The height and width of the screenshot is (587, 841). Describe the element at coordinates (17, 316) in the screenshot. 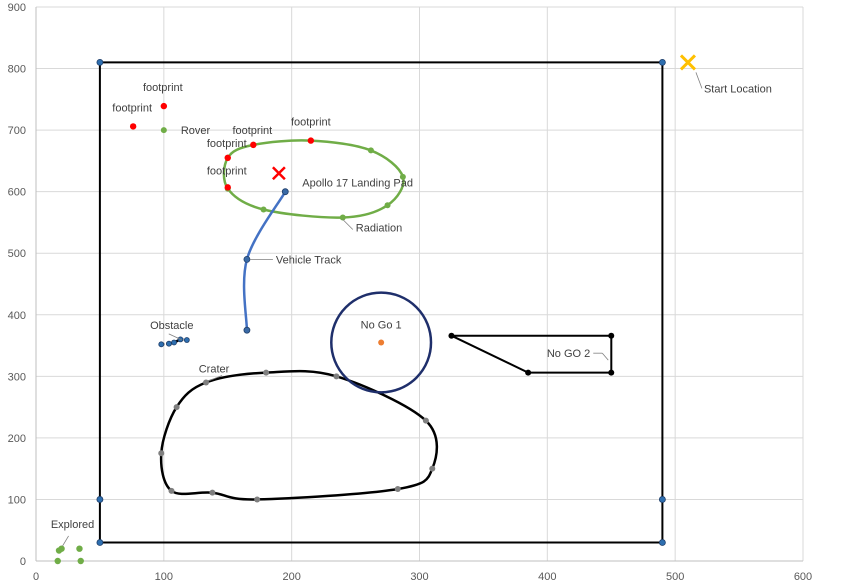

I see `y-tick-label-400: 400` at that location.